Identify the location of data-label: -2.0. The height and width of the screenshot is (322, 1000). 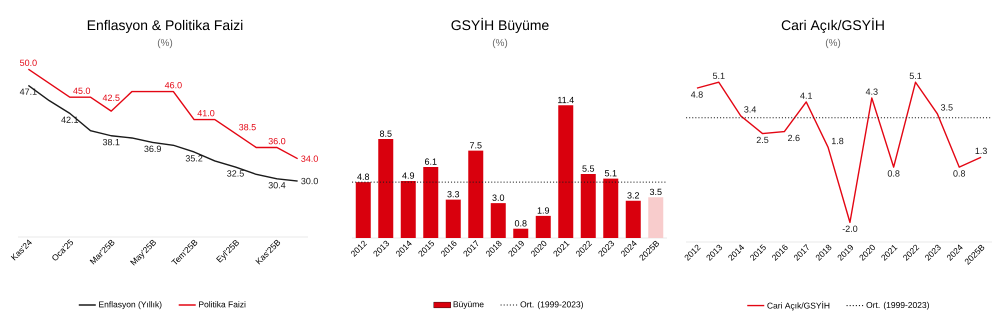
(850, 229).